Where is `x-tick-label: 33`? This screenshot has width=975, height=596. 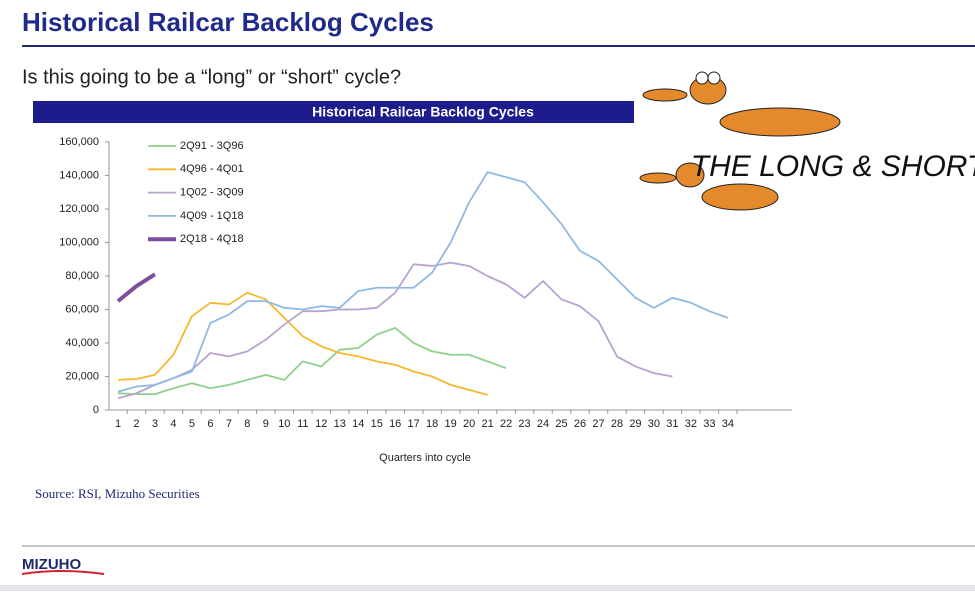 x-tick-label: 33 is located at coordinates (709, 424).